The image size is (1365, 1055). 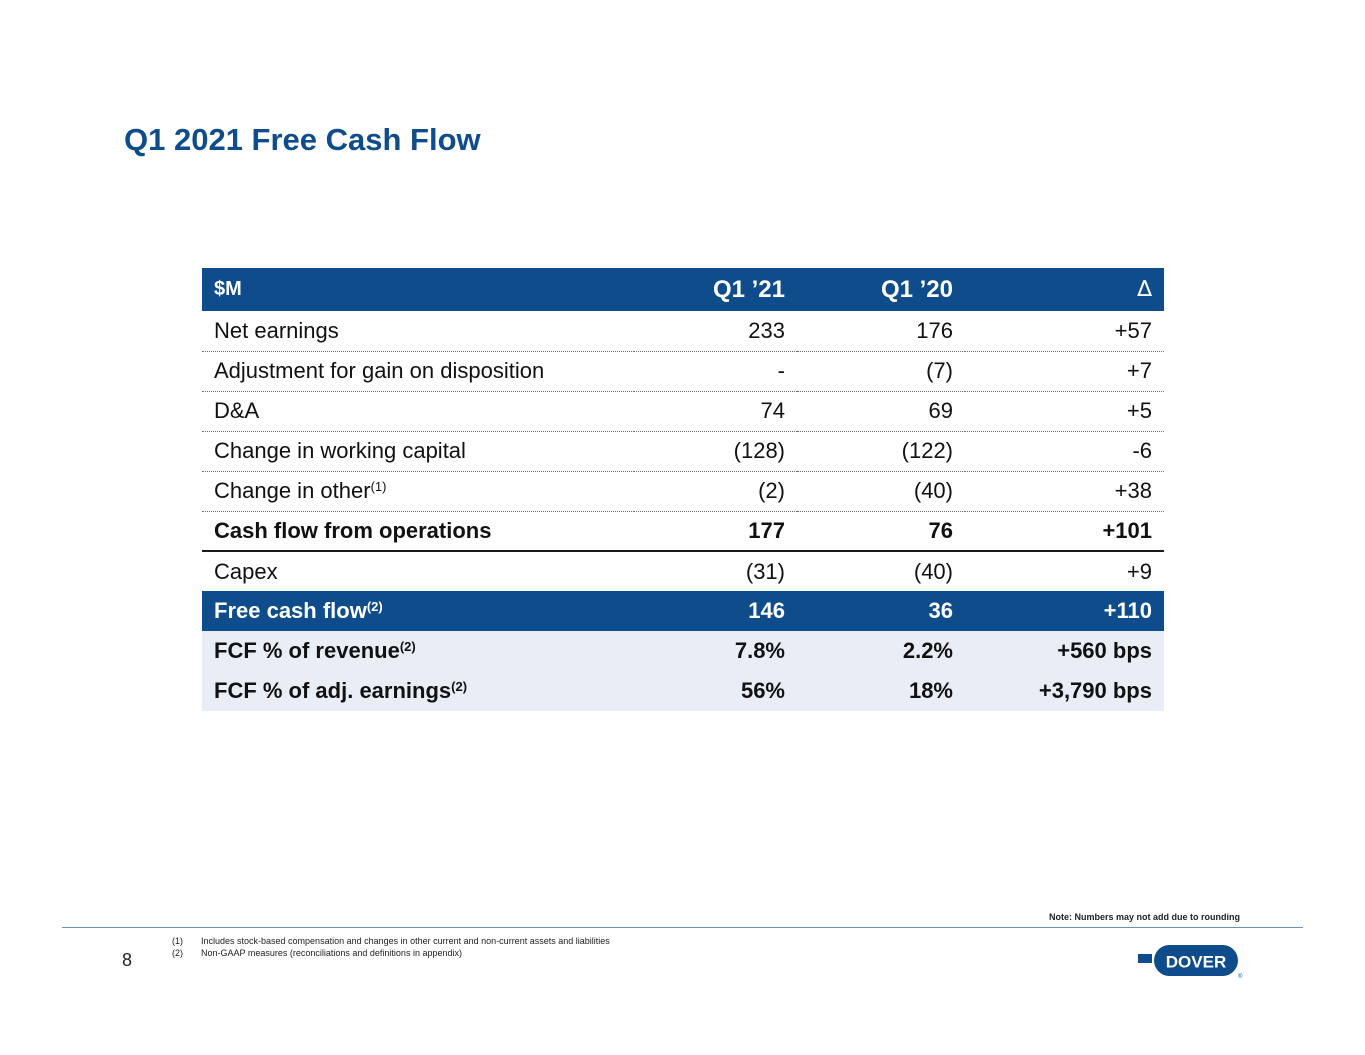 I want to click on table-row: Net earnings 233 176 +57, so click(x=683, y=331).